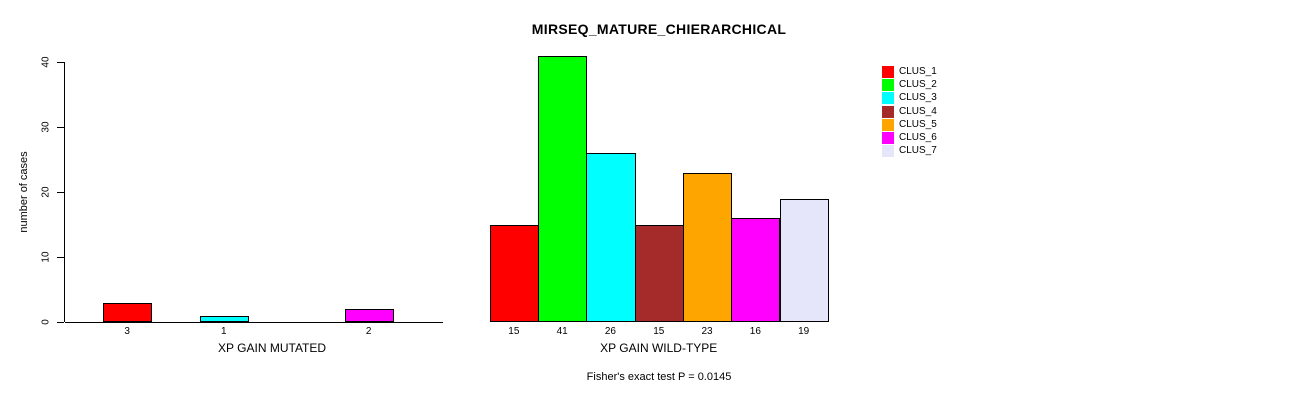 This screenshot has width=1290, height=400. What do you see at coordinates (918, 85) in the screenshot?
I see `legend-item-label: CLUS_2` at bounding box center [918, 85].